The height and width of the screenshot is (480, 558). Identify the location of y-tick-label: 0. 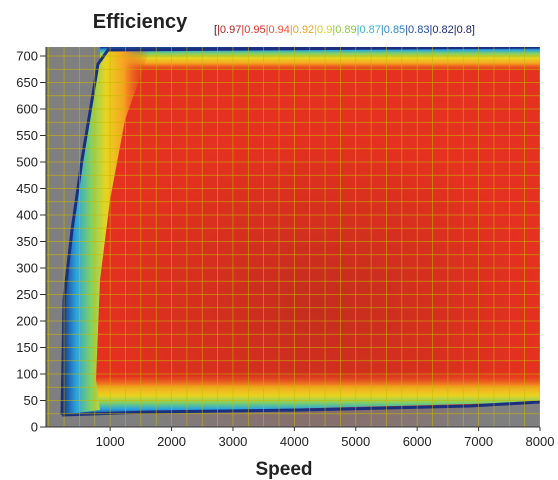
(34, 427).